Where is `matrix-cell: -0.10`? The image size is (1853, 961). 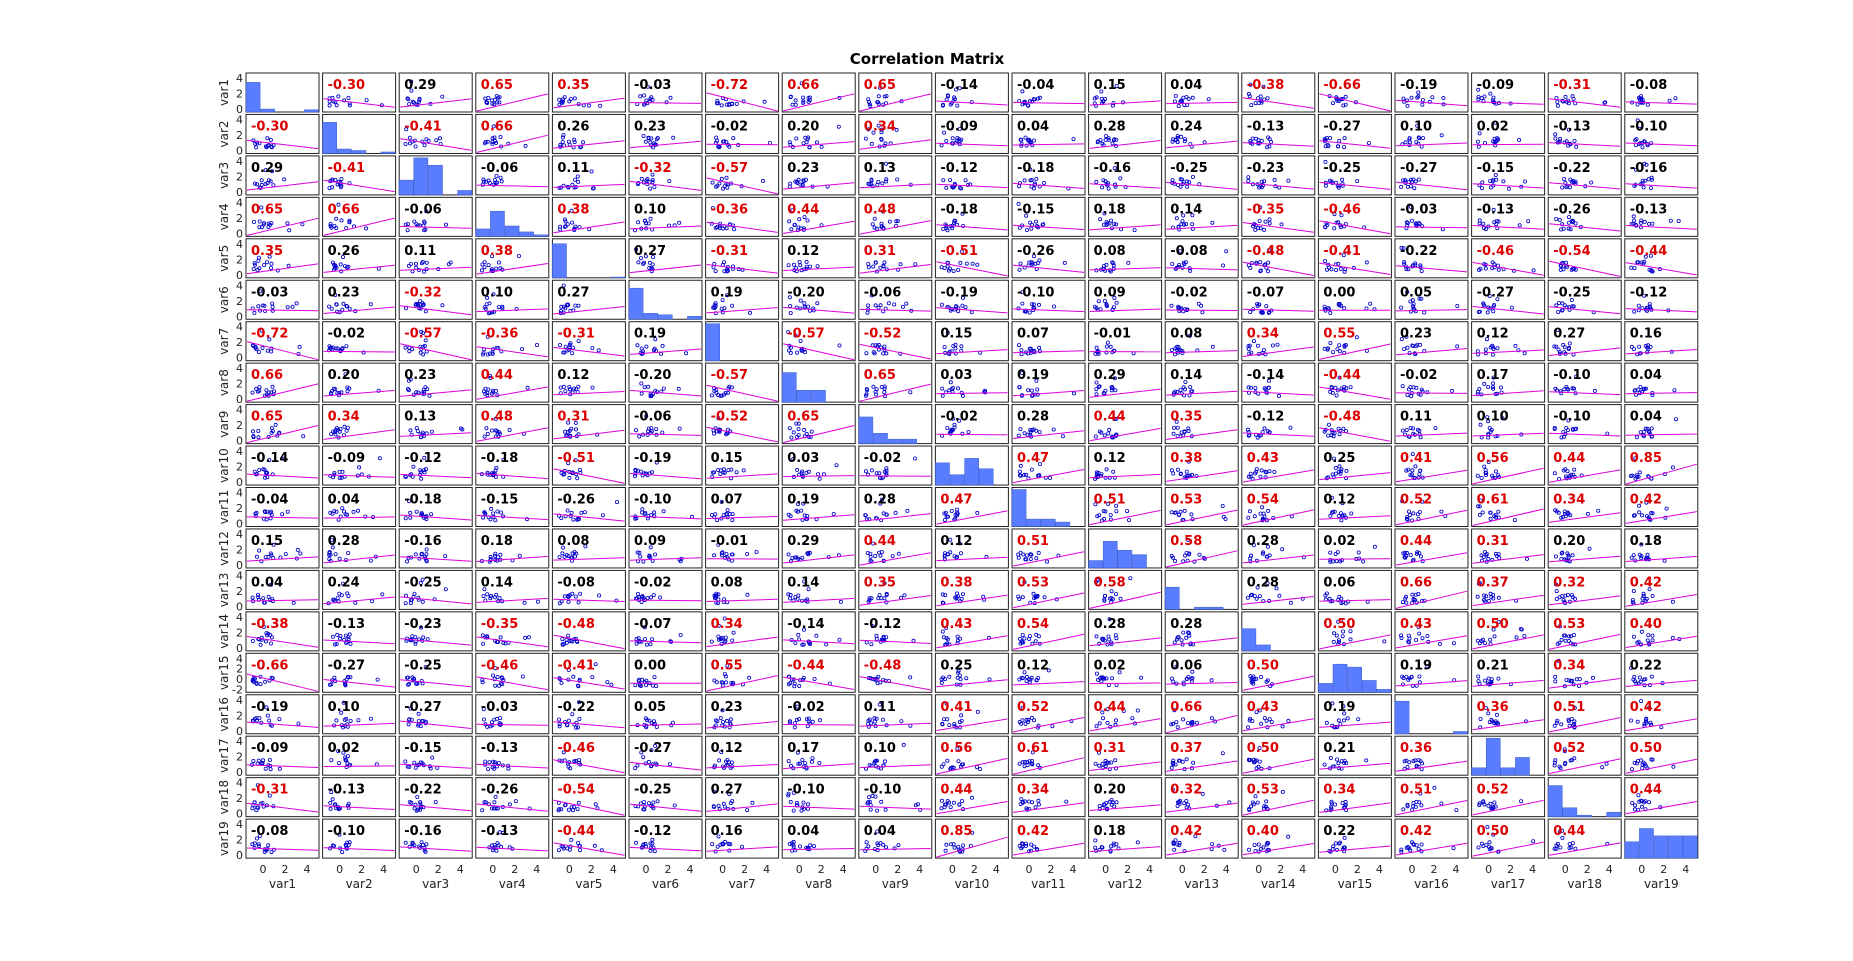
matrix-cell: -0.10 is located at coordinates (1048, 299).